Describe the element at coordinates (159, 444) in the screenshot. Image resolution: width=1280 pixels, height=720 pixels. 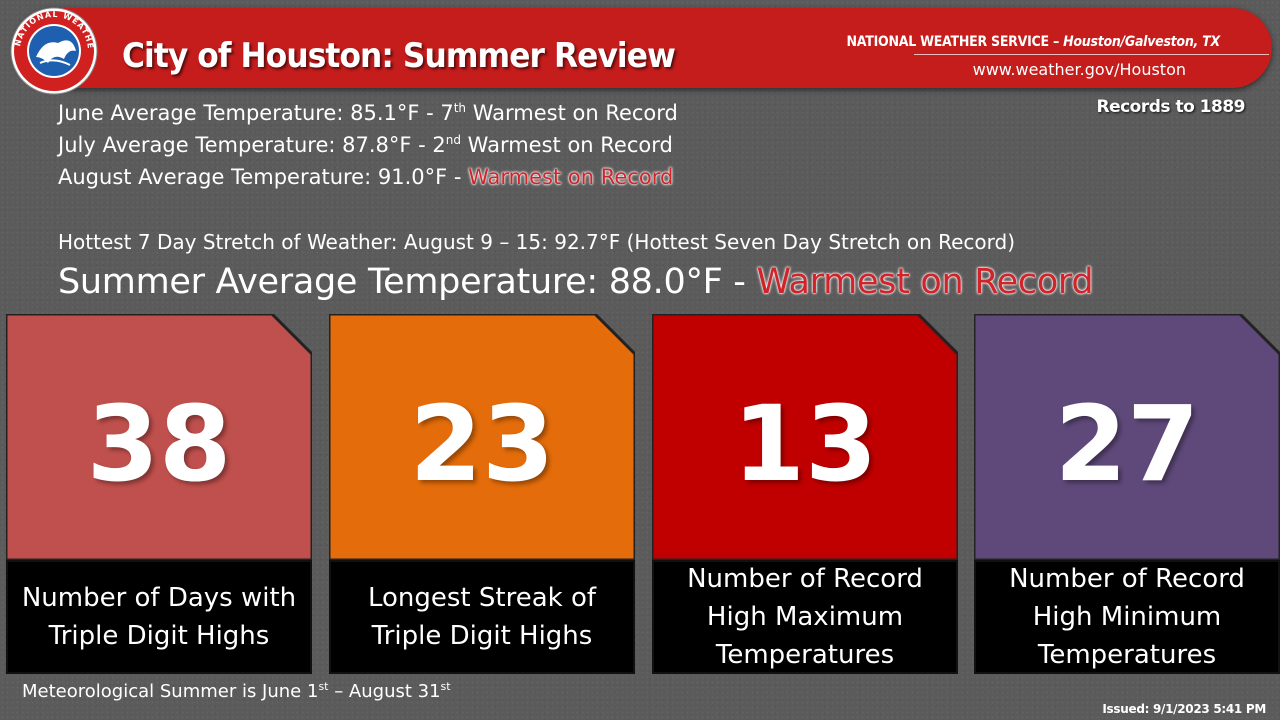
I see `card-value: 38` at that location.